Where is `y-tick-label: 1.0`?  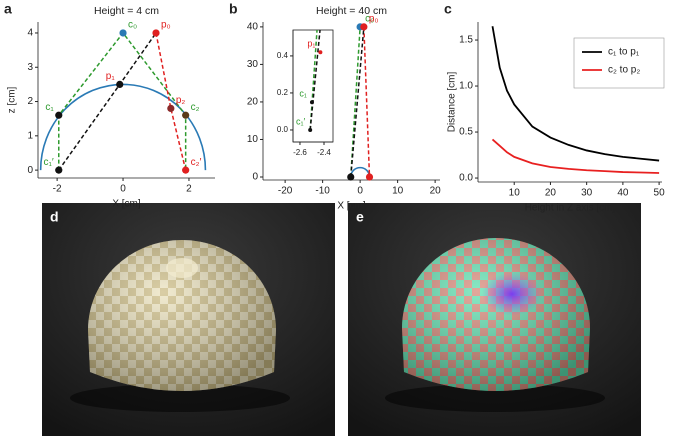 y-tick-label: 1.0 is located at coordinates (466, 86).